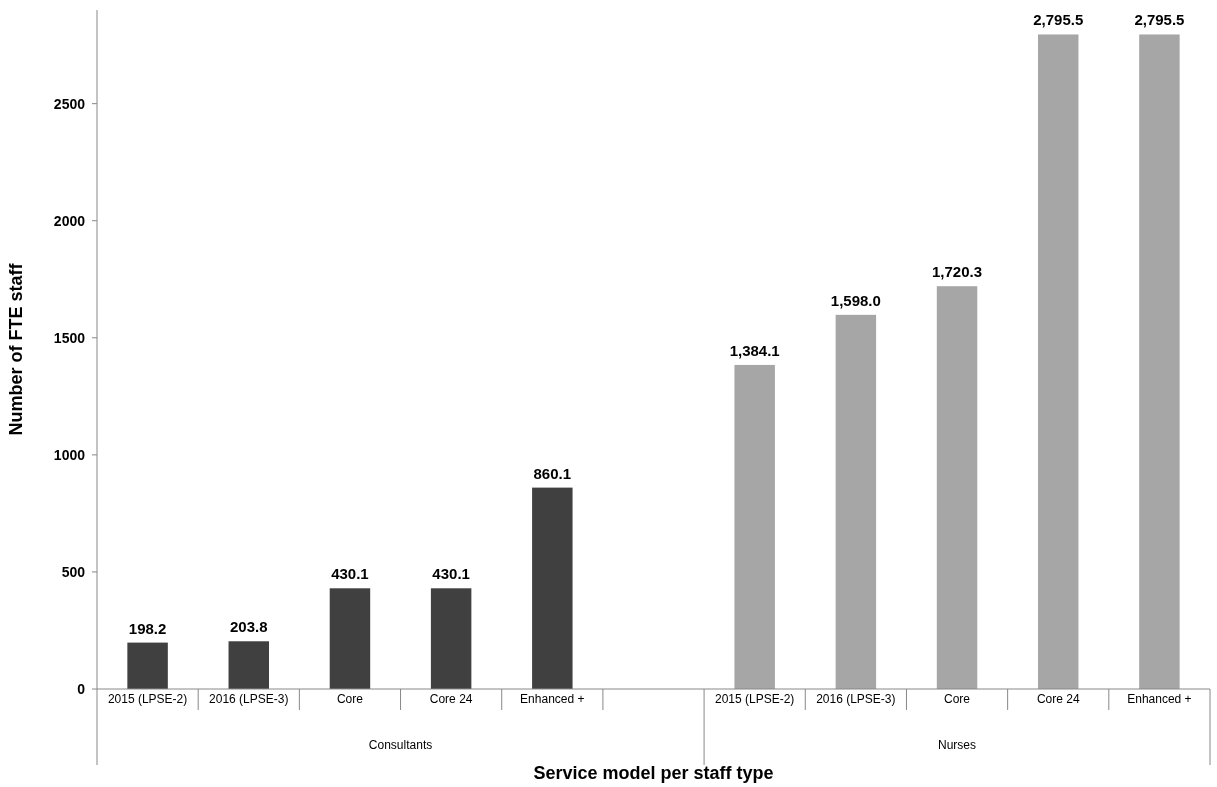  Describe the element at coordinates (249, 627) in the screenshot. I see `data-label: 203.8` at that location.